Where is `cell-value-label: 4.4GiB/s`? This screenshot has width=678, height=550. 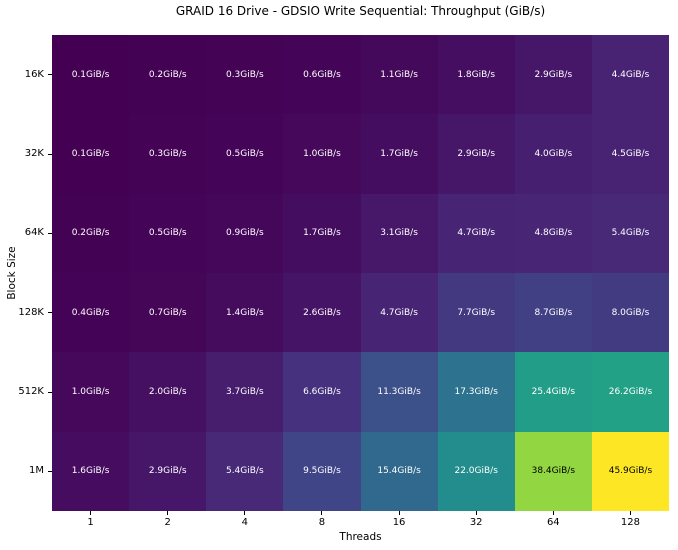
cell-value-label: 4.4GiB/s is located at coordinates (630, 74).